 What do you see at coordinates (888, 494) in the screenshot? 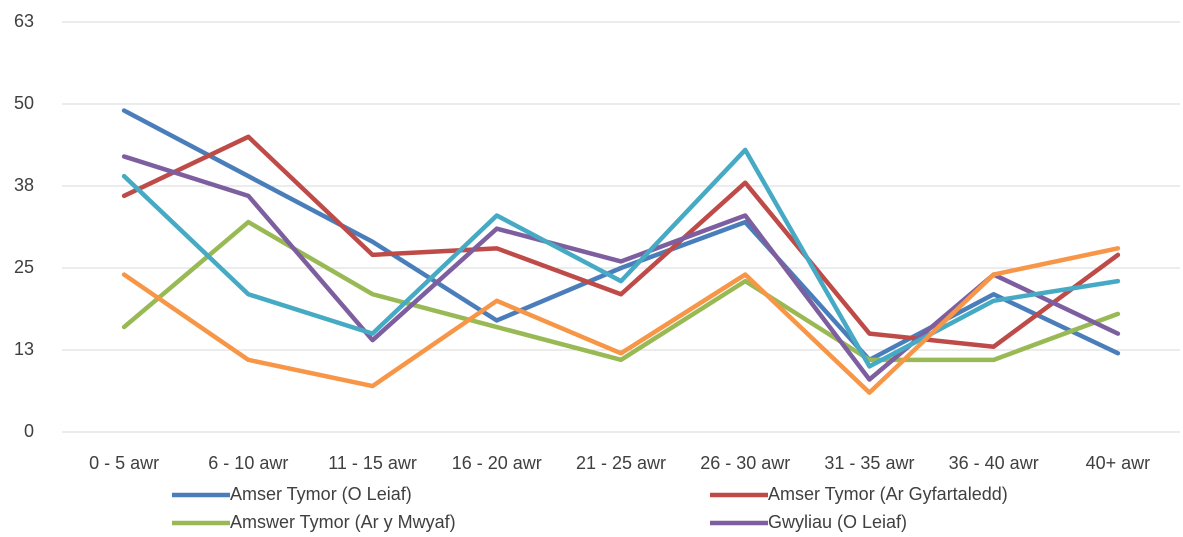
I see `legend-label: Amser Tymor (Ar Gyfartaledd)` at bounding box center [888, 494].